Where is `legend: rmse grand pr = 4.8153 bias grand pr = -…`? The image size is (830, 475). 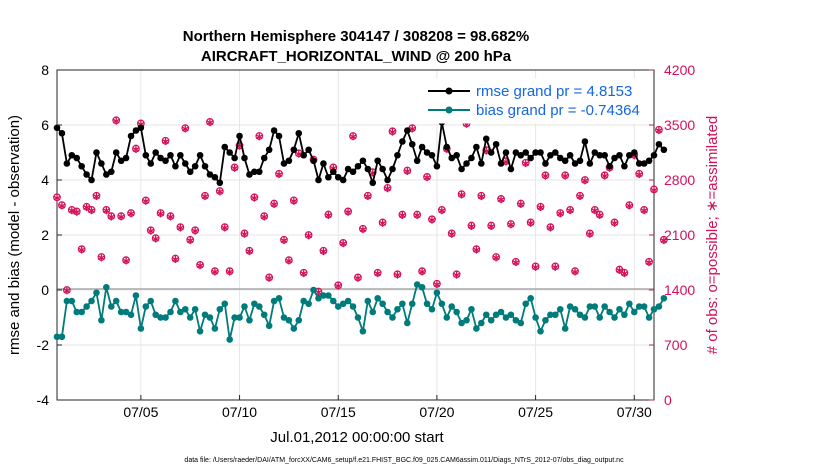 legend: rmse grand pr = 4.8153 bias grand pr = -… is located at coordinates (533, 101).